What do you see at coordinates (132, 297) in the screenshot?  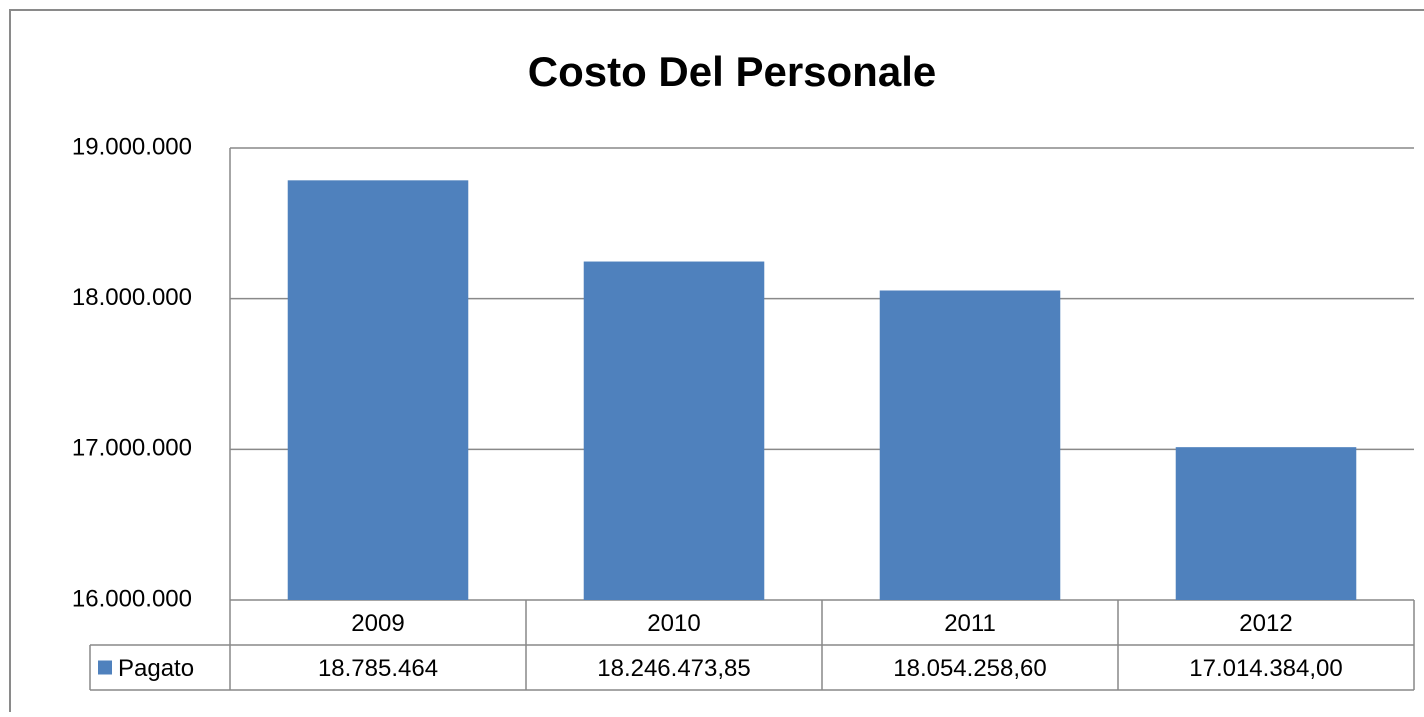 I see `y-tick-label: 18.000.000` at bounding box center [132, 297].